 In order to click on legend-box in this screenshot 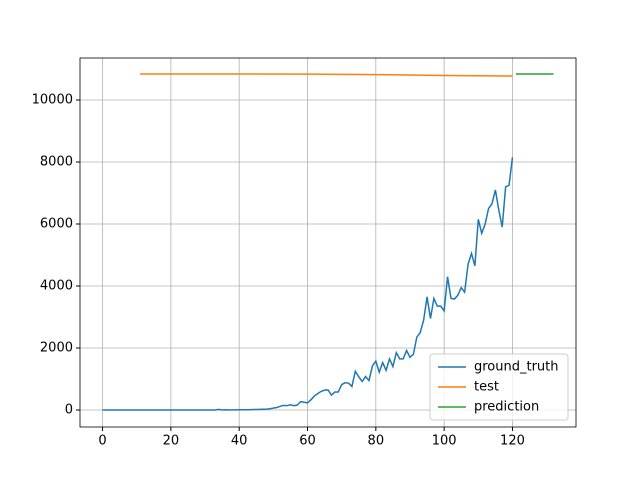, I will do `click(499, 387)`.